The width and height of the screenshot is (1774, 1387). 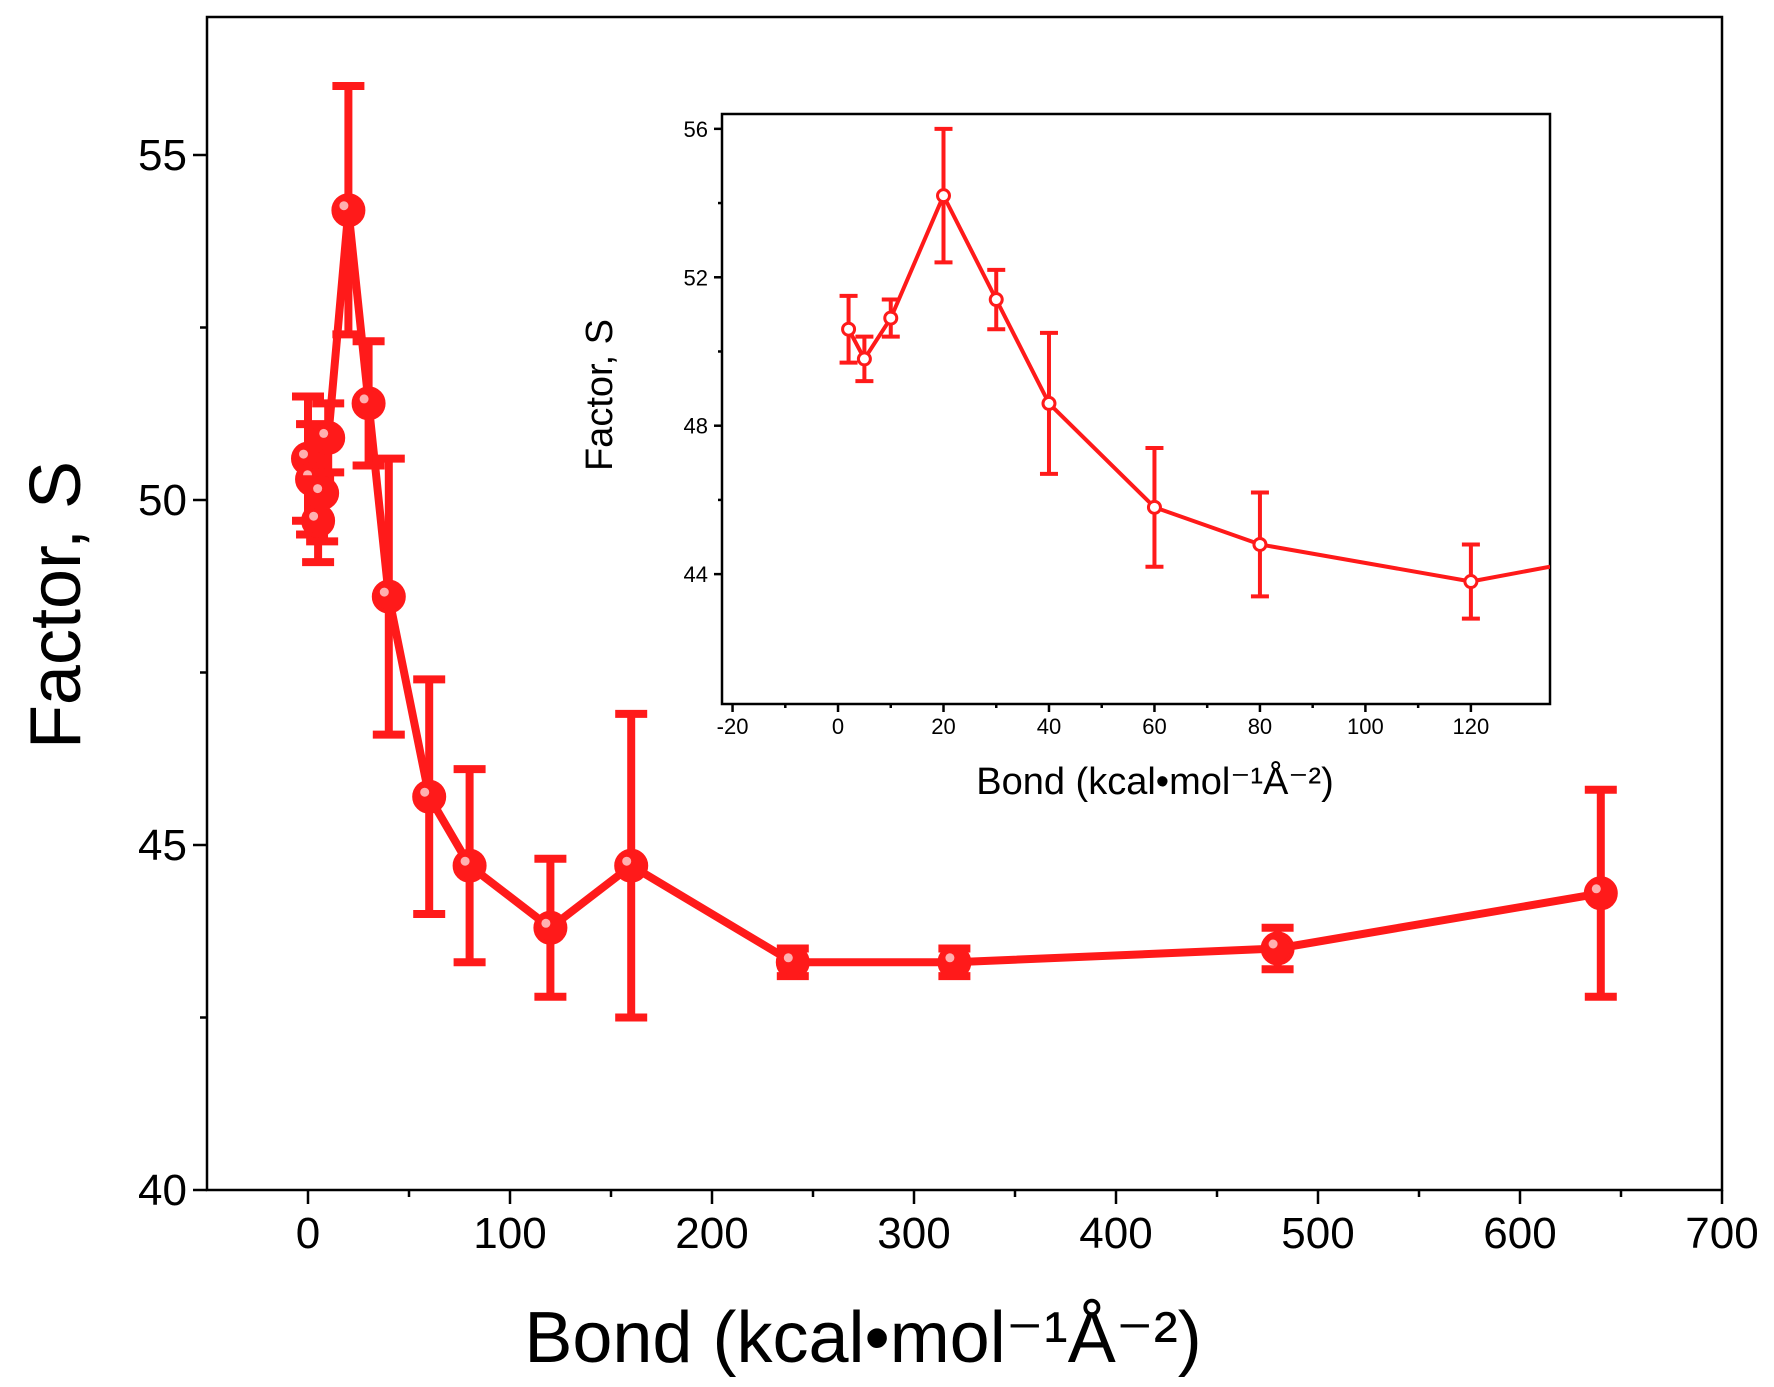 I want to click on main-y-ticks: 40 45 50 55, so click(x=172, y=673).